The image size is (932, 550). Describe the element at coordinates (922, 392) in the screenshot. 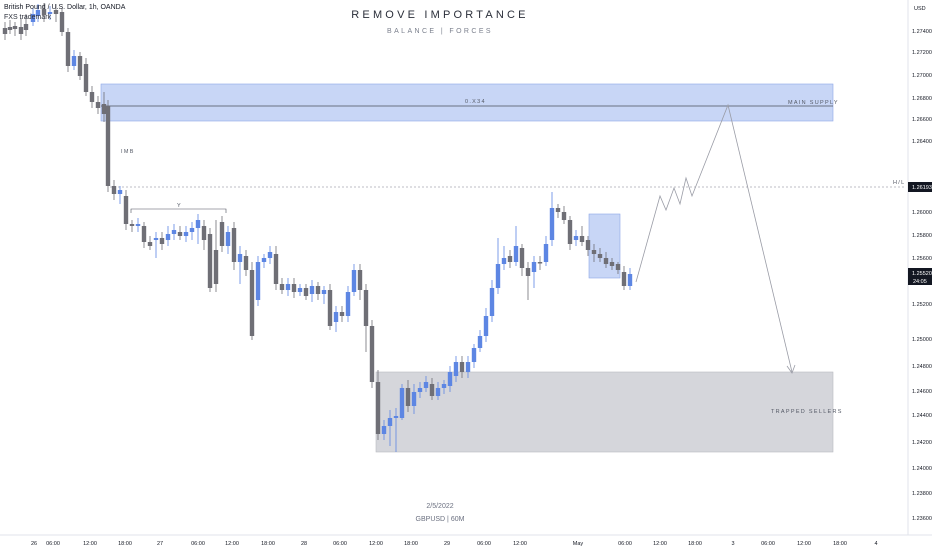

I see `price-axis-label: 1.24600` at that location.